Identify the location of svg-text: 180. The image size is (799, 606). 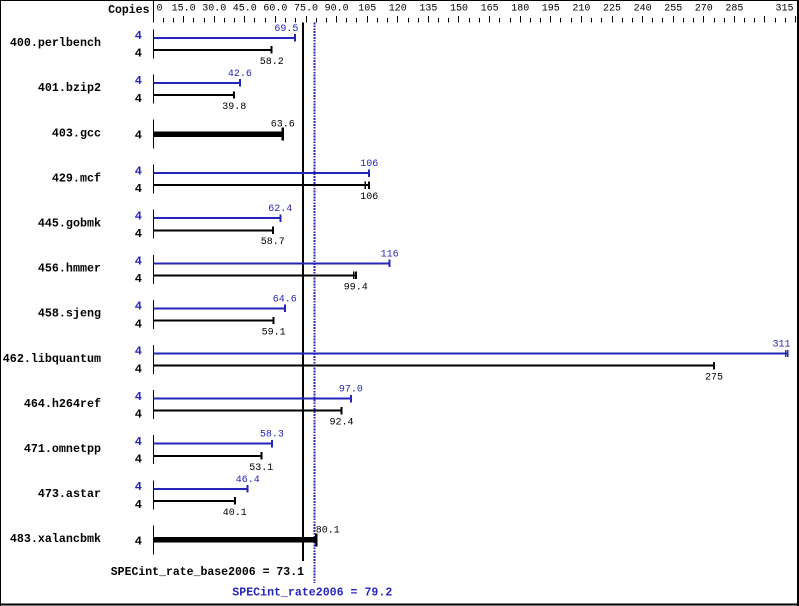
(520, 9).